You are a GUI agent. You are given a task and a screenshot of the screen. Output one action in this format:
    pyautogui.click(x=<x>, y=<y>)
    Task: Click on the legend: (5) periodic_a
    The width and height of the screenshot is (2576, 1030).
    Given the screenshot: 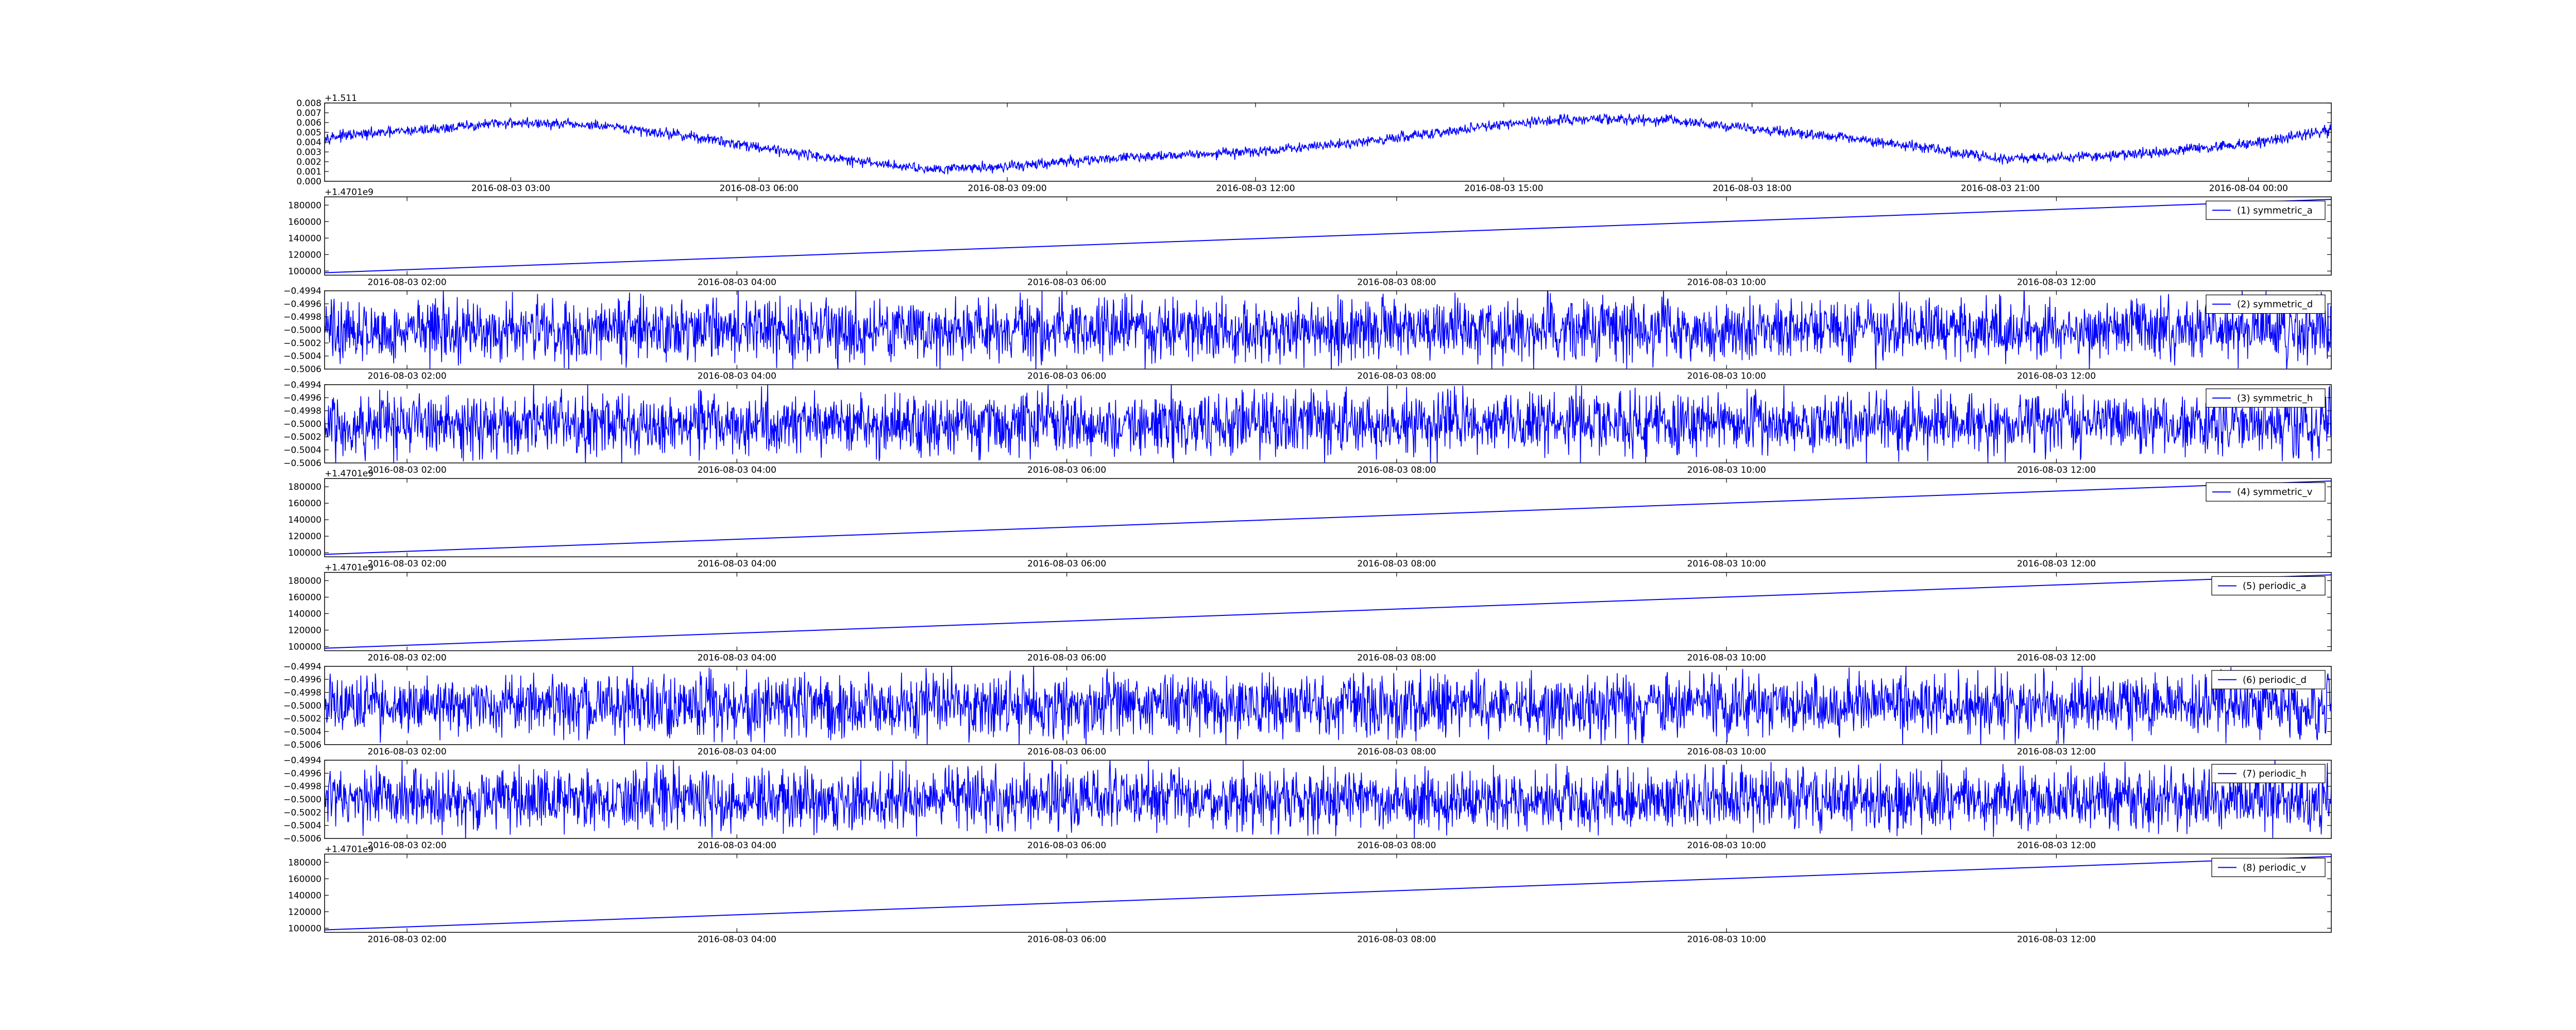 What is the action you would take?
    pyautogui.click(x=2268, y=586)
    